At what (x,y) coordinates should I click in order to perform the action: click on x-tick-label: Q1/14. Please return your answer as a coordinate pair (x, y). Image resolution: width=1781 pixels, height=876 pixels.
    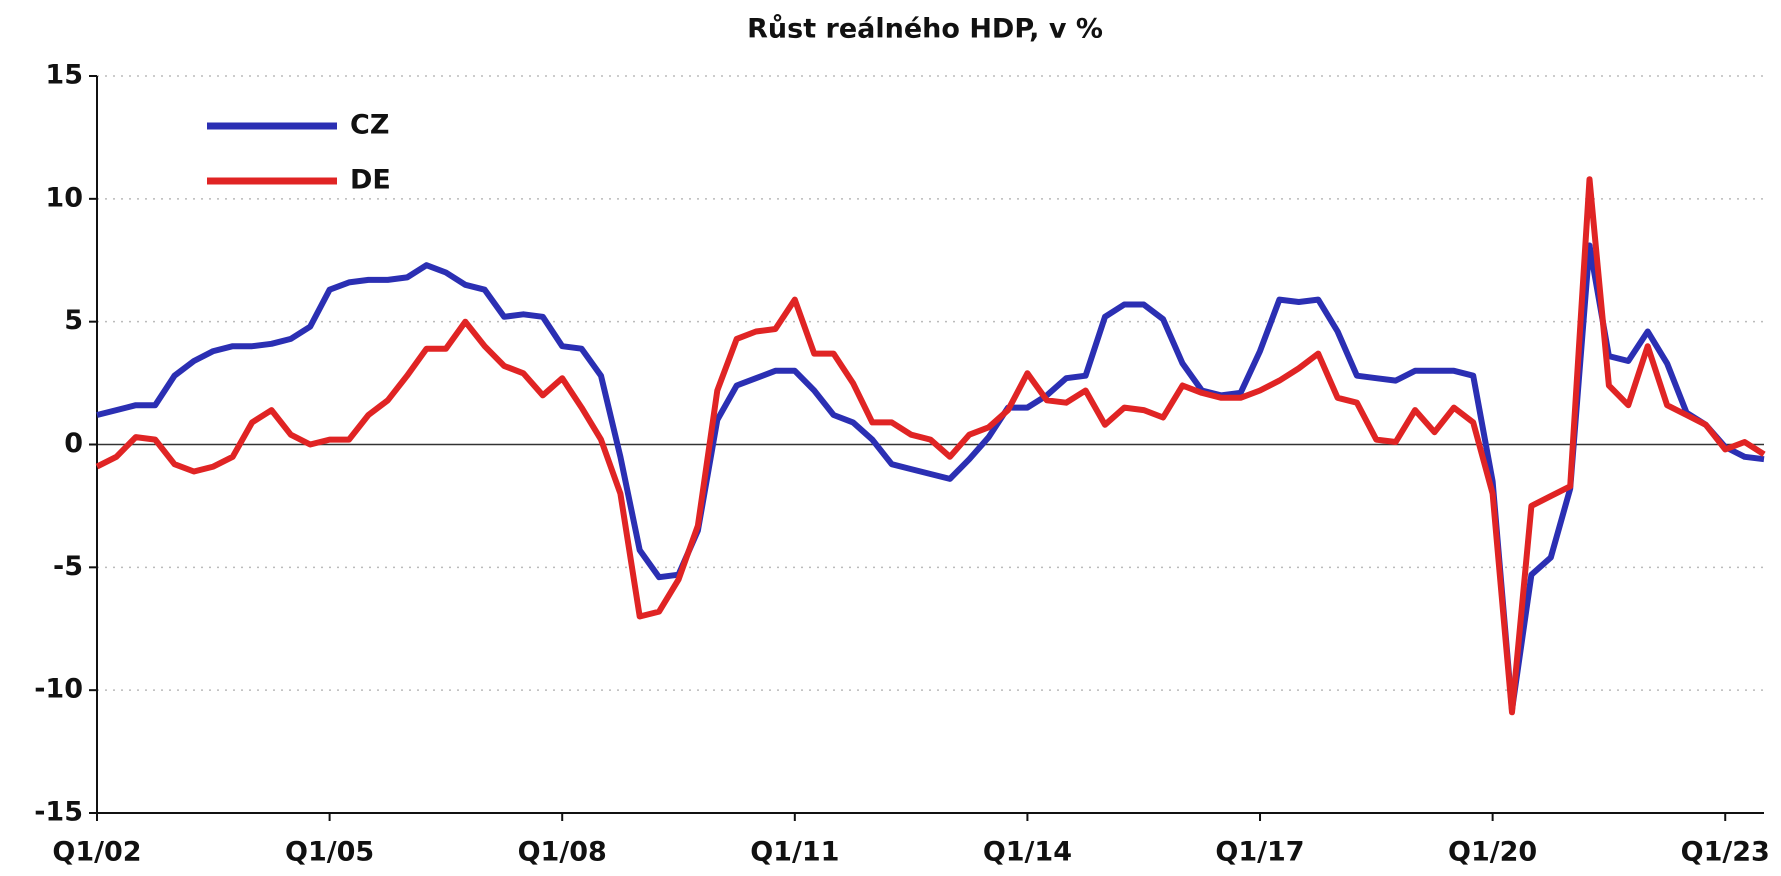
    Looking at the image, I should click on (1027, 852).